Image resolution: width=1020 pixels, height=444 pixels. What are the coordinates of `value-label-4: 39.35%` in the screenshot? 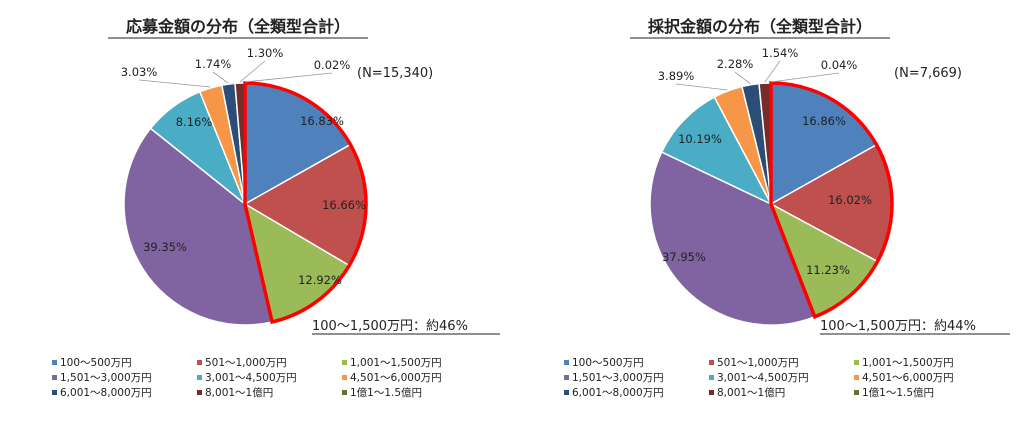 It's located at (165, 247).